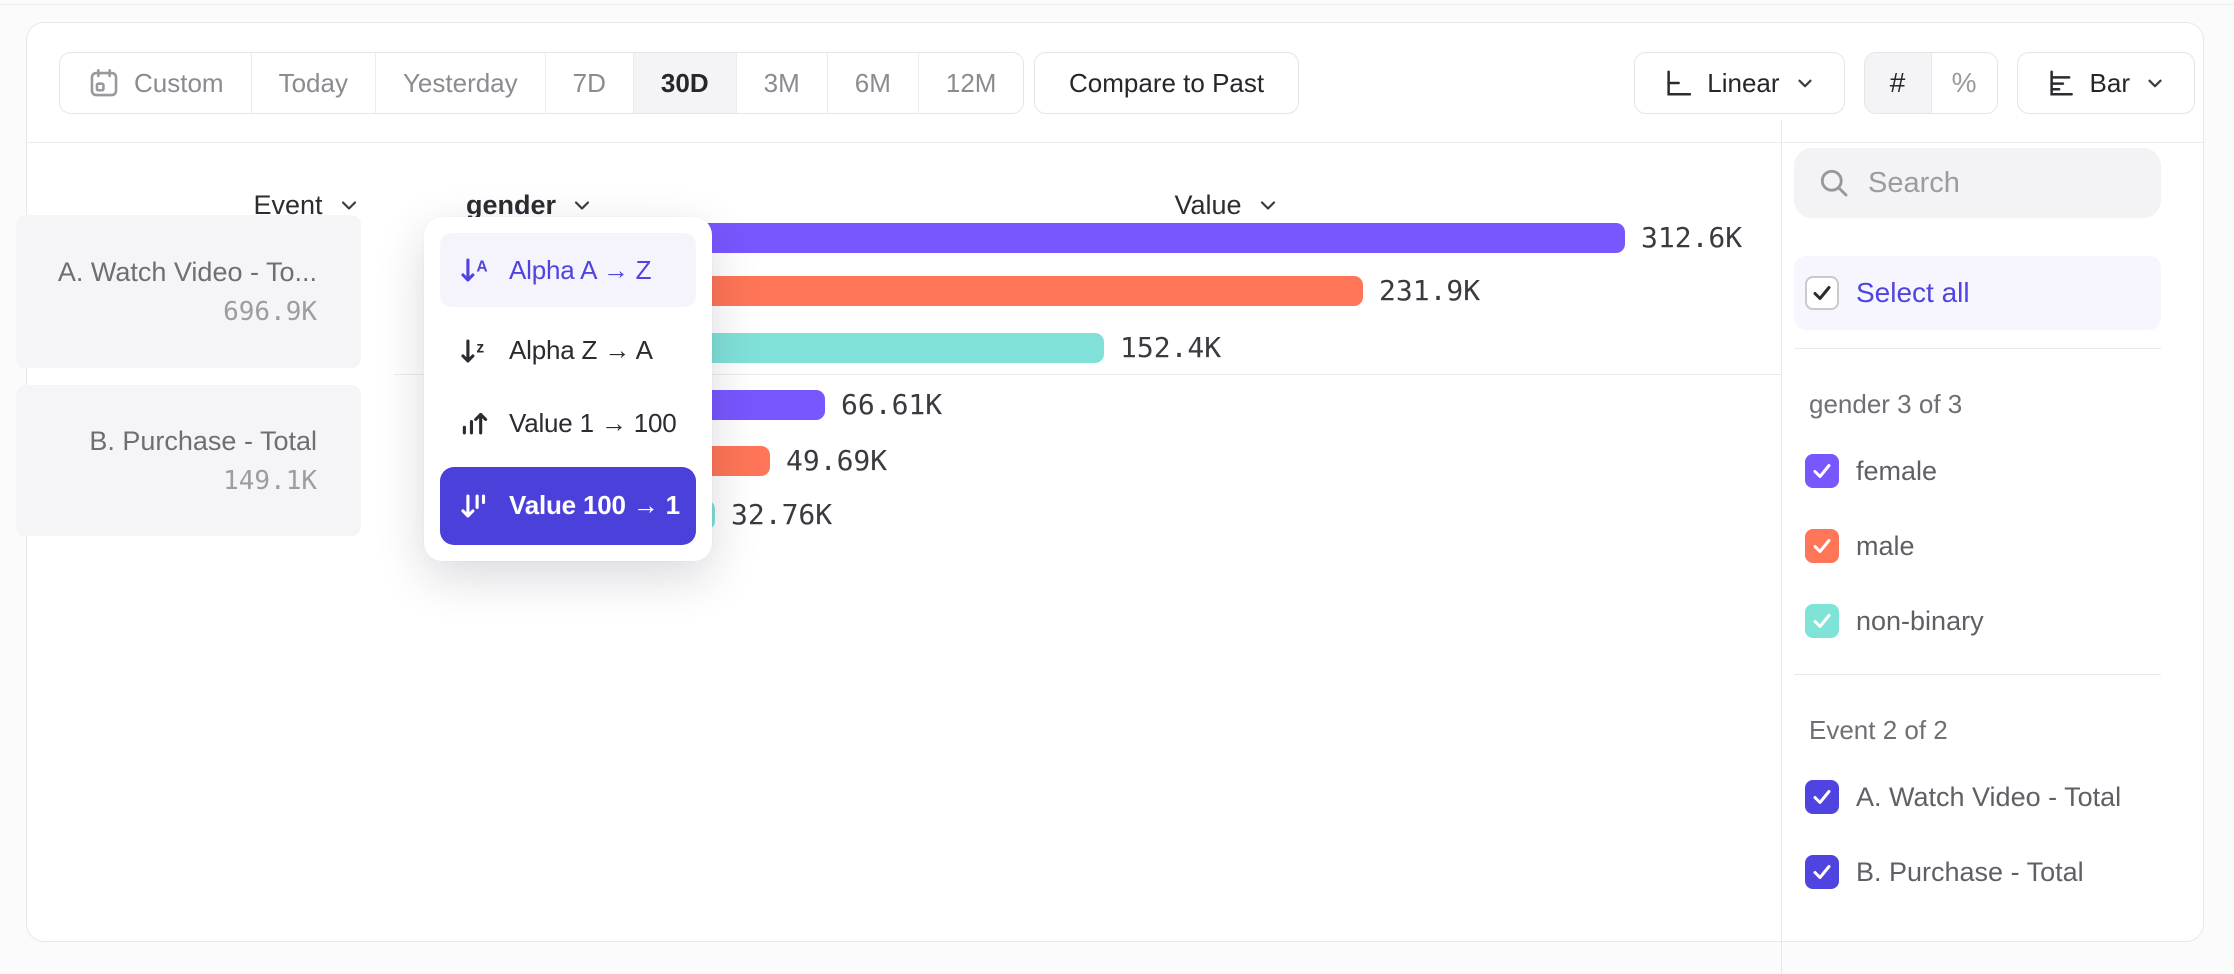 The image size is (2234, 974). What do you see at coordinates (581, 350) in the screenshot?
I see `sort-option-label: Alpha Z → A` at bounding box center [581, 350].